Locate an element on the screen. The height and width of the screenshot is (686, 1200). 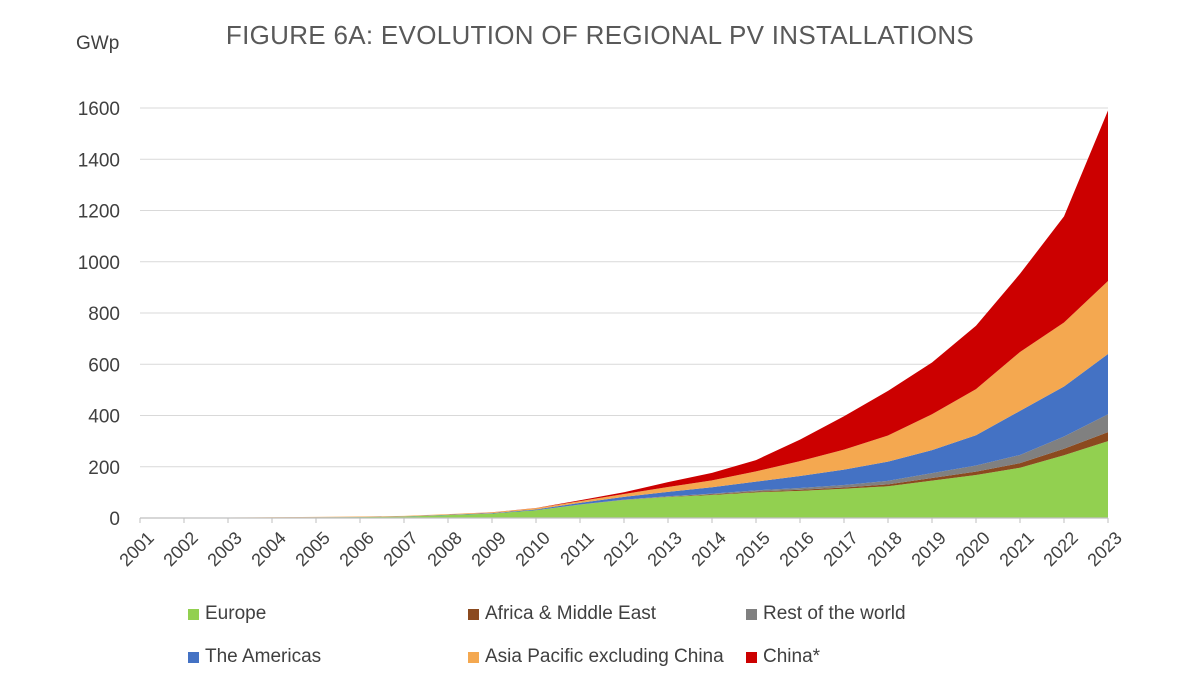
legend-label: The Americas is located at coordinates (263, 656).